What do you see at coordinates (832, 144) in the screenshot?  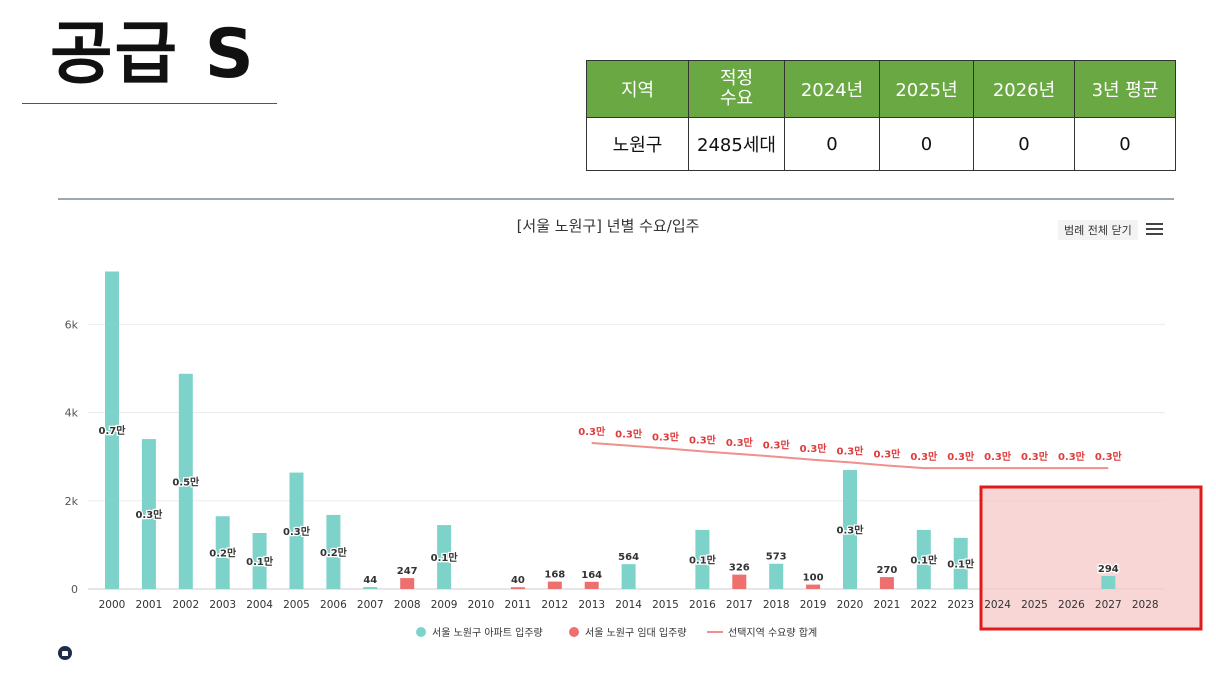 I see `cell-2024: 0` at bounding box center [832, 144].